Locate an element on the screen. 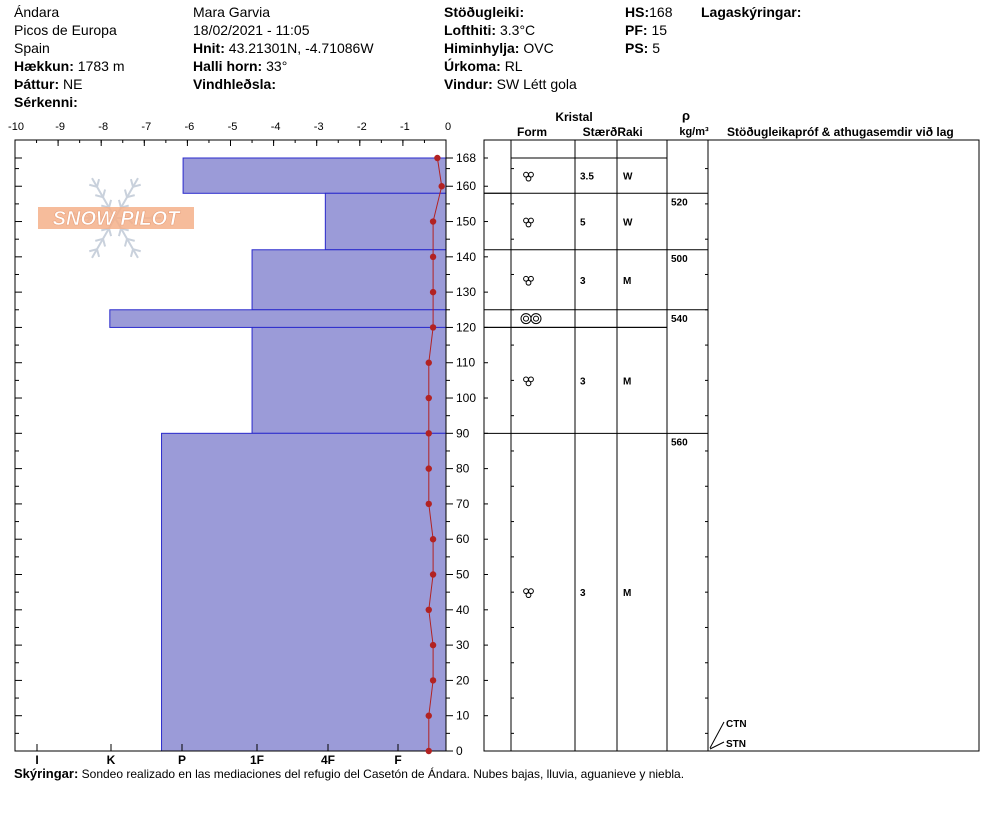  temperature-axis: -10 -9 -8 -7 -6 -5 -4 -3 -2 -1 0 is located at coordinates (229, 133).